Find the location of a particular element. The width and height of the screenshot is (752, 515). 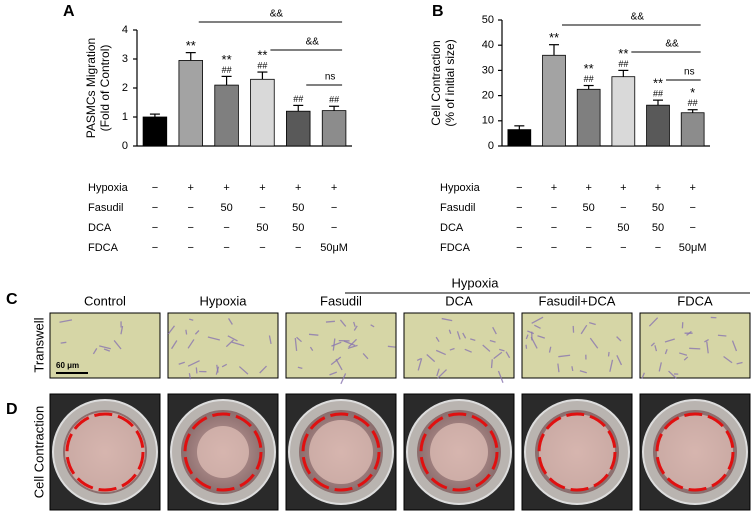

column-label: DCA is located at coordinates (459, 300).